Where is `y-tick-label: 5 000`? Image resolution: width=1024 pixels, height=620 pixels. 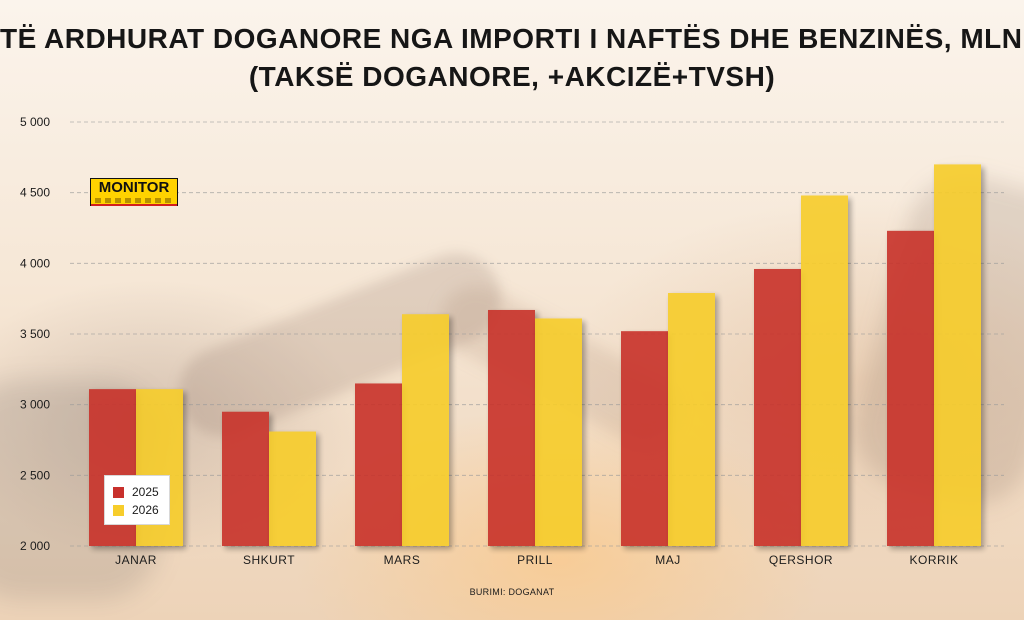 y-tick-label: 5 000 is located at coordinates (35, 122).